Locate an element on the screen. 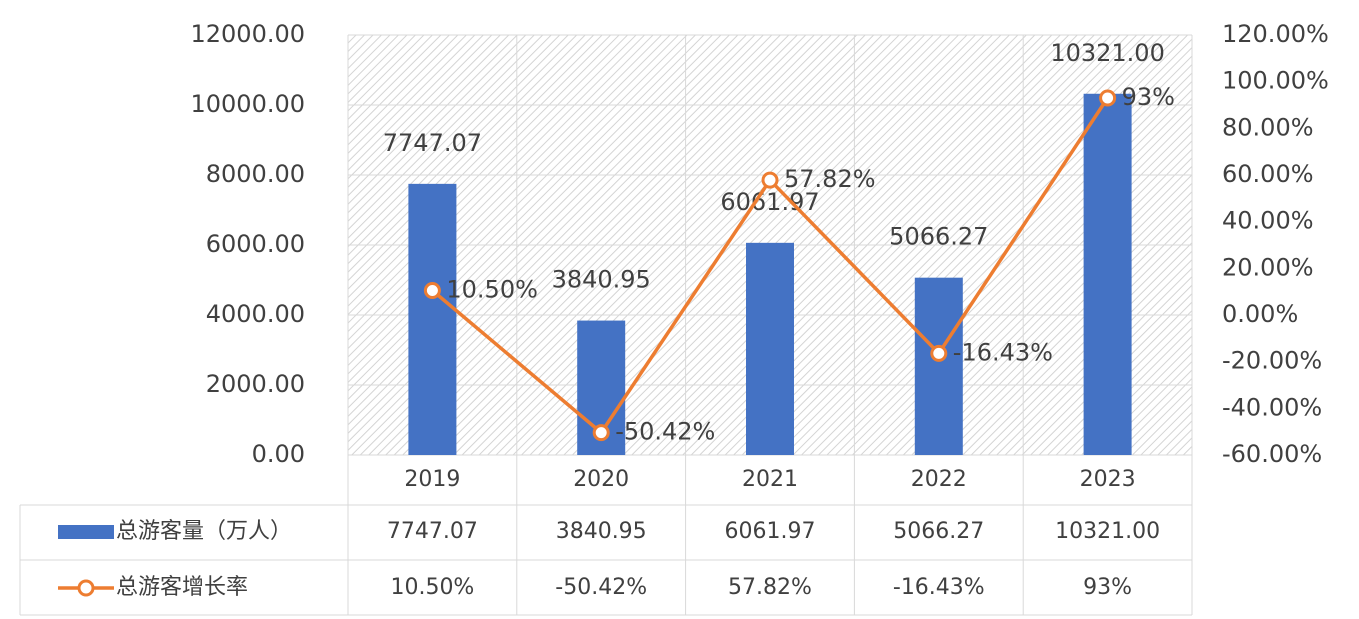 The width and height of the screenshot is (1359, 619). y2-tick-label: 40.00% is located at coordinates (1268, 221).